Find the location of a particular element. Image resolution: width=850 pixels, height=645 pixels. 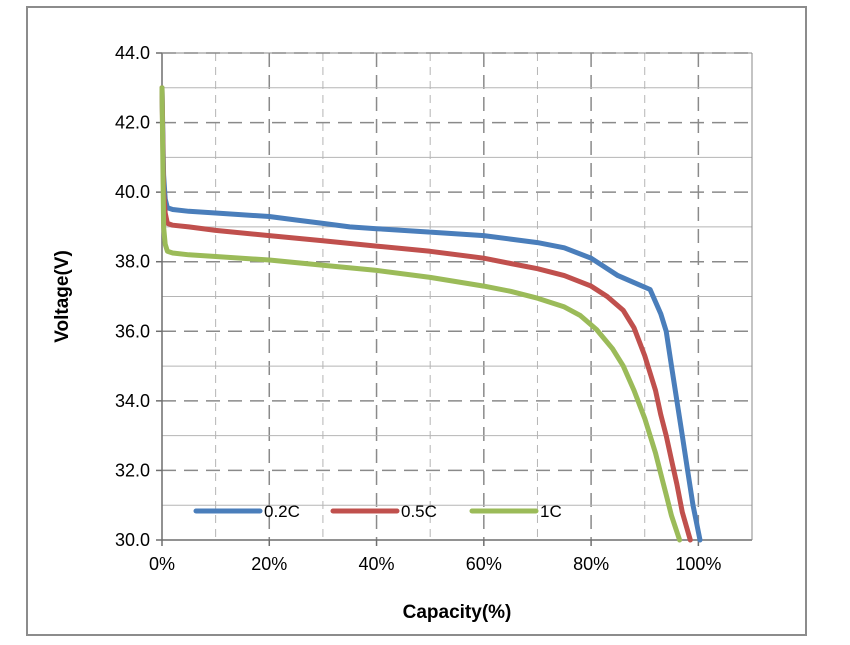

x-tick-label: 0% is located at coordinates (162, 564).